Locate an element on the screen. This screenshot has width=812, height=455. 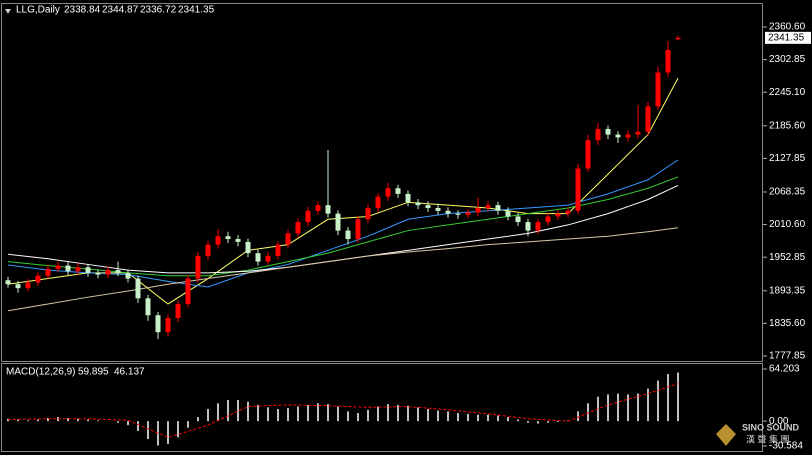
y-tick-label: -30.584 is located at coordinates (786, 446).